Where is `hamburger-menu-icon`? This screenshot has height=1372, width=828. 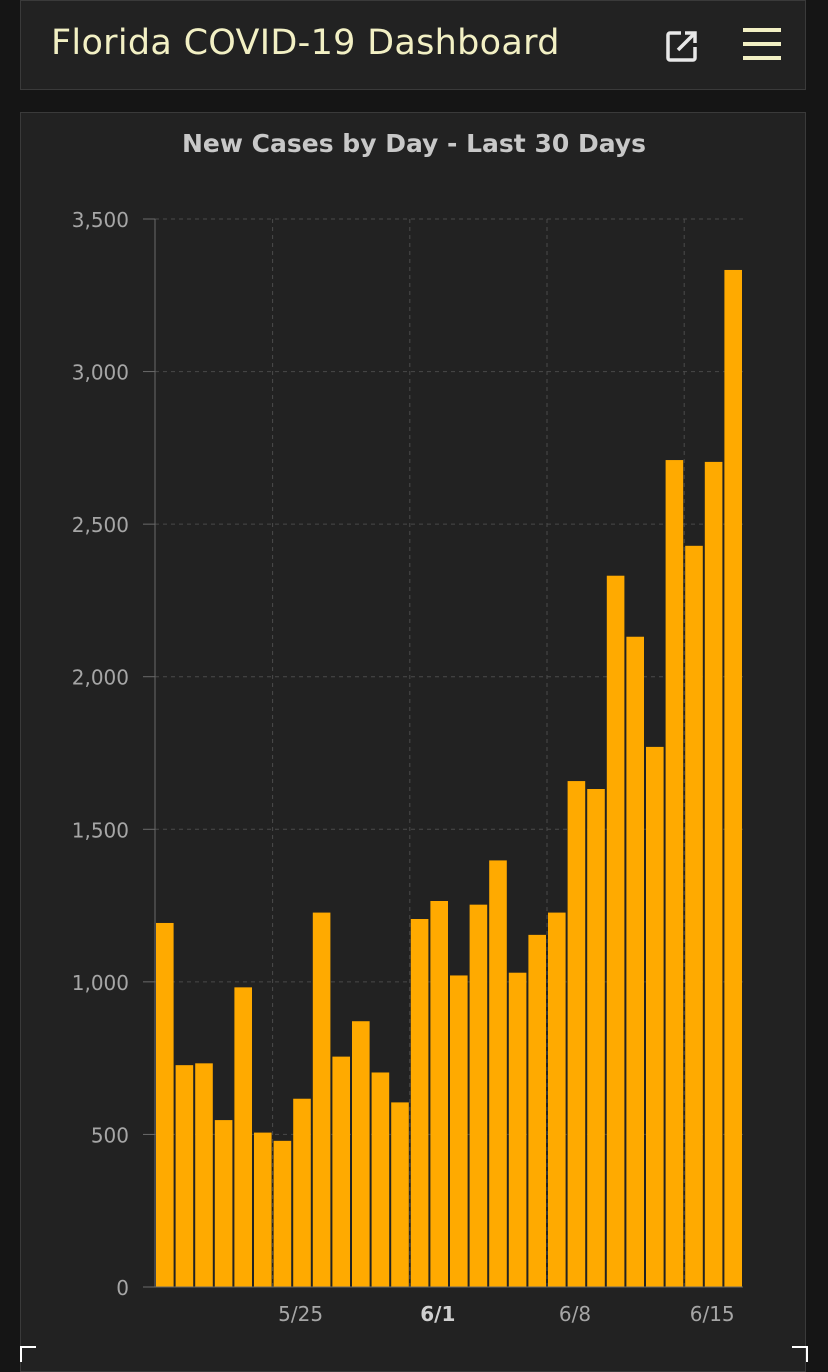
hamburger-menu-icon is located at coordinates (762, 44).